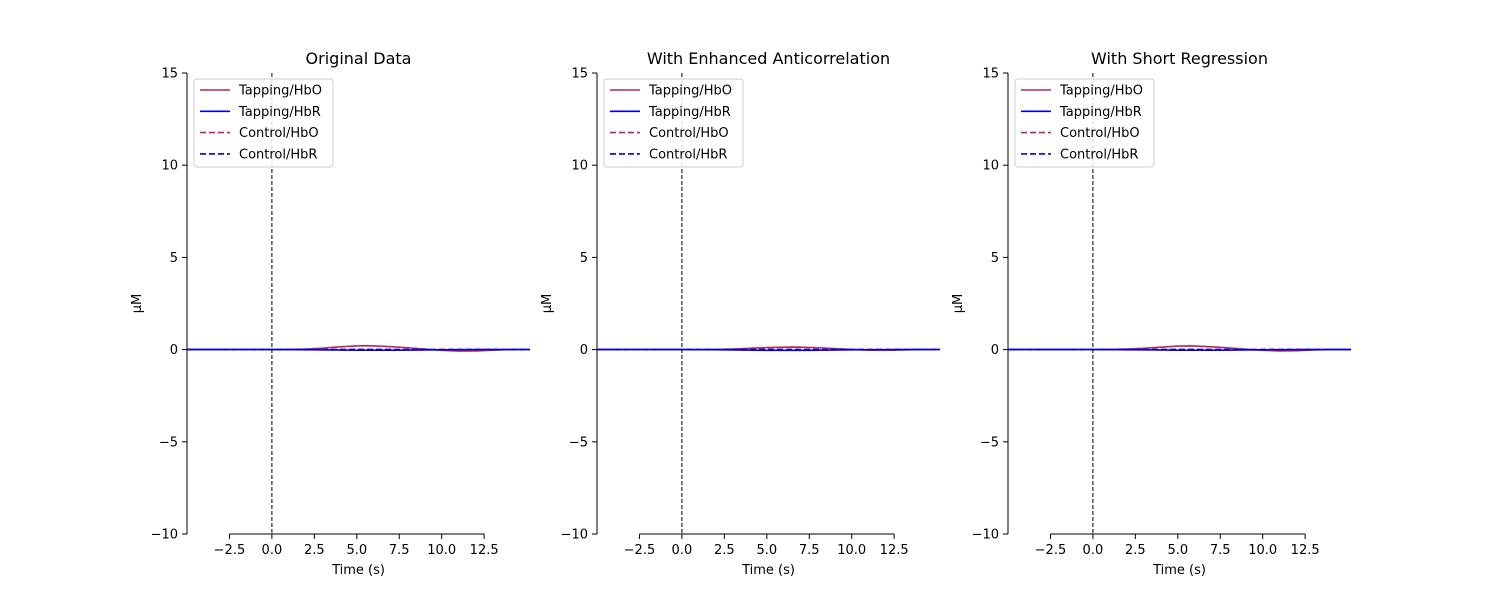 The image size is (1500, 600). I want to click on subplot-title: With Short Regression, so click(1179, 58).